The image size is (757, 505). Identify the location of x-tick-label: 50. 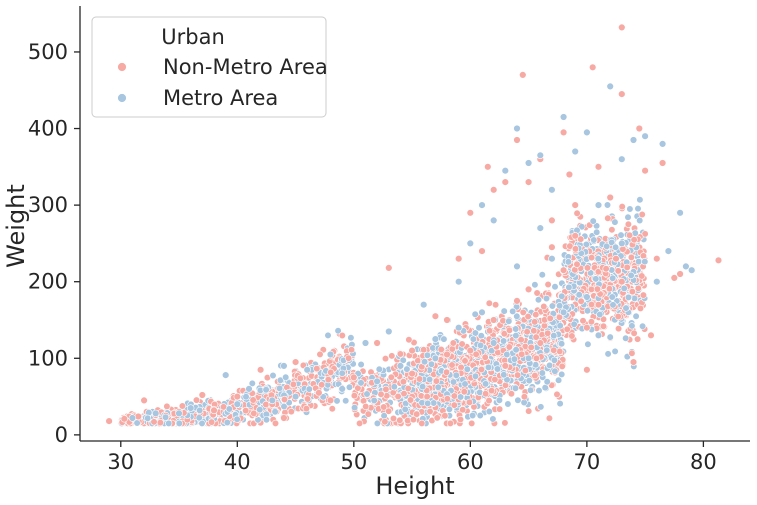
(353, 462).